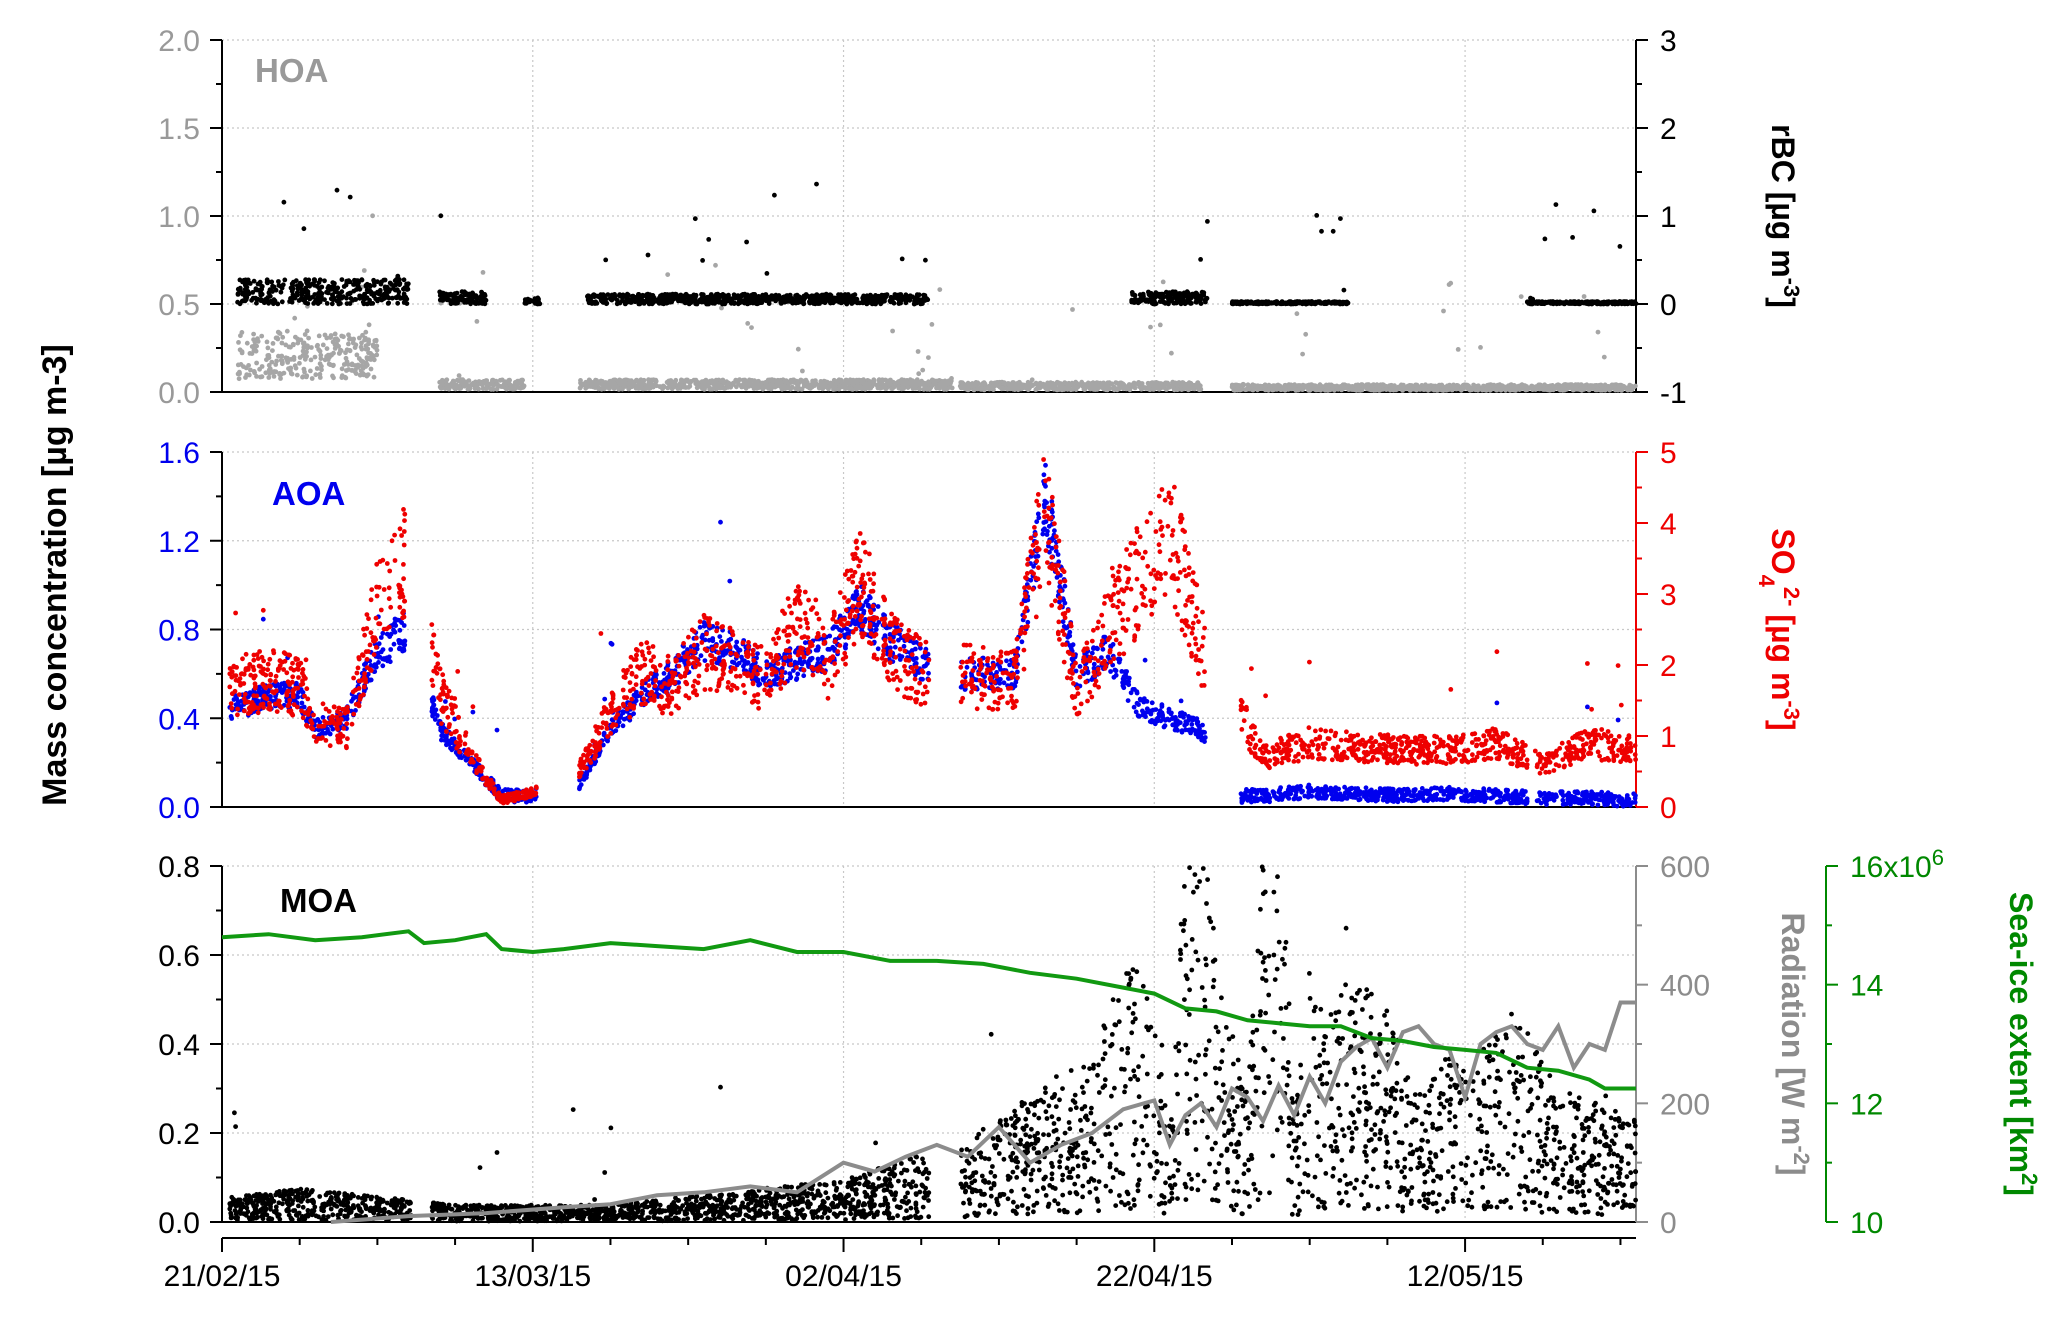 Image resolution: width=2067 pixels, height=1330 pixels. What do you see at coordinates (1673, 393) in the screenshot?
I see `right-tick-label: -1` at bounding box center [1673, 393].